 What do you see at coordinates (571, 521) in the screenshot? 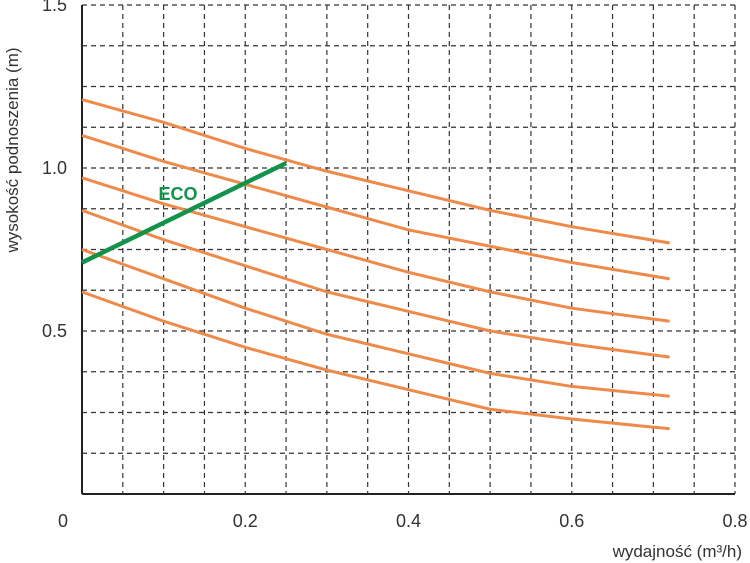
I see `x-tick-label: 0.6` at bounding box center [571, 521].